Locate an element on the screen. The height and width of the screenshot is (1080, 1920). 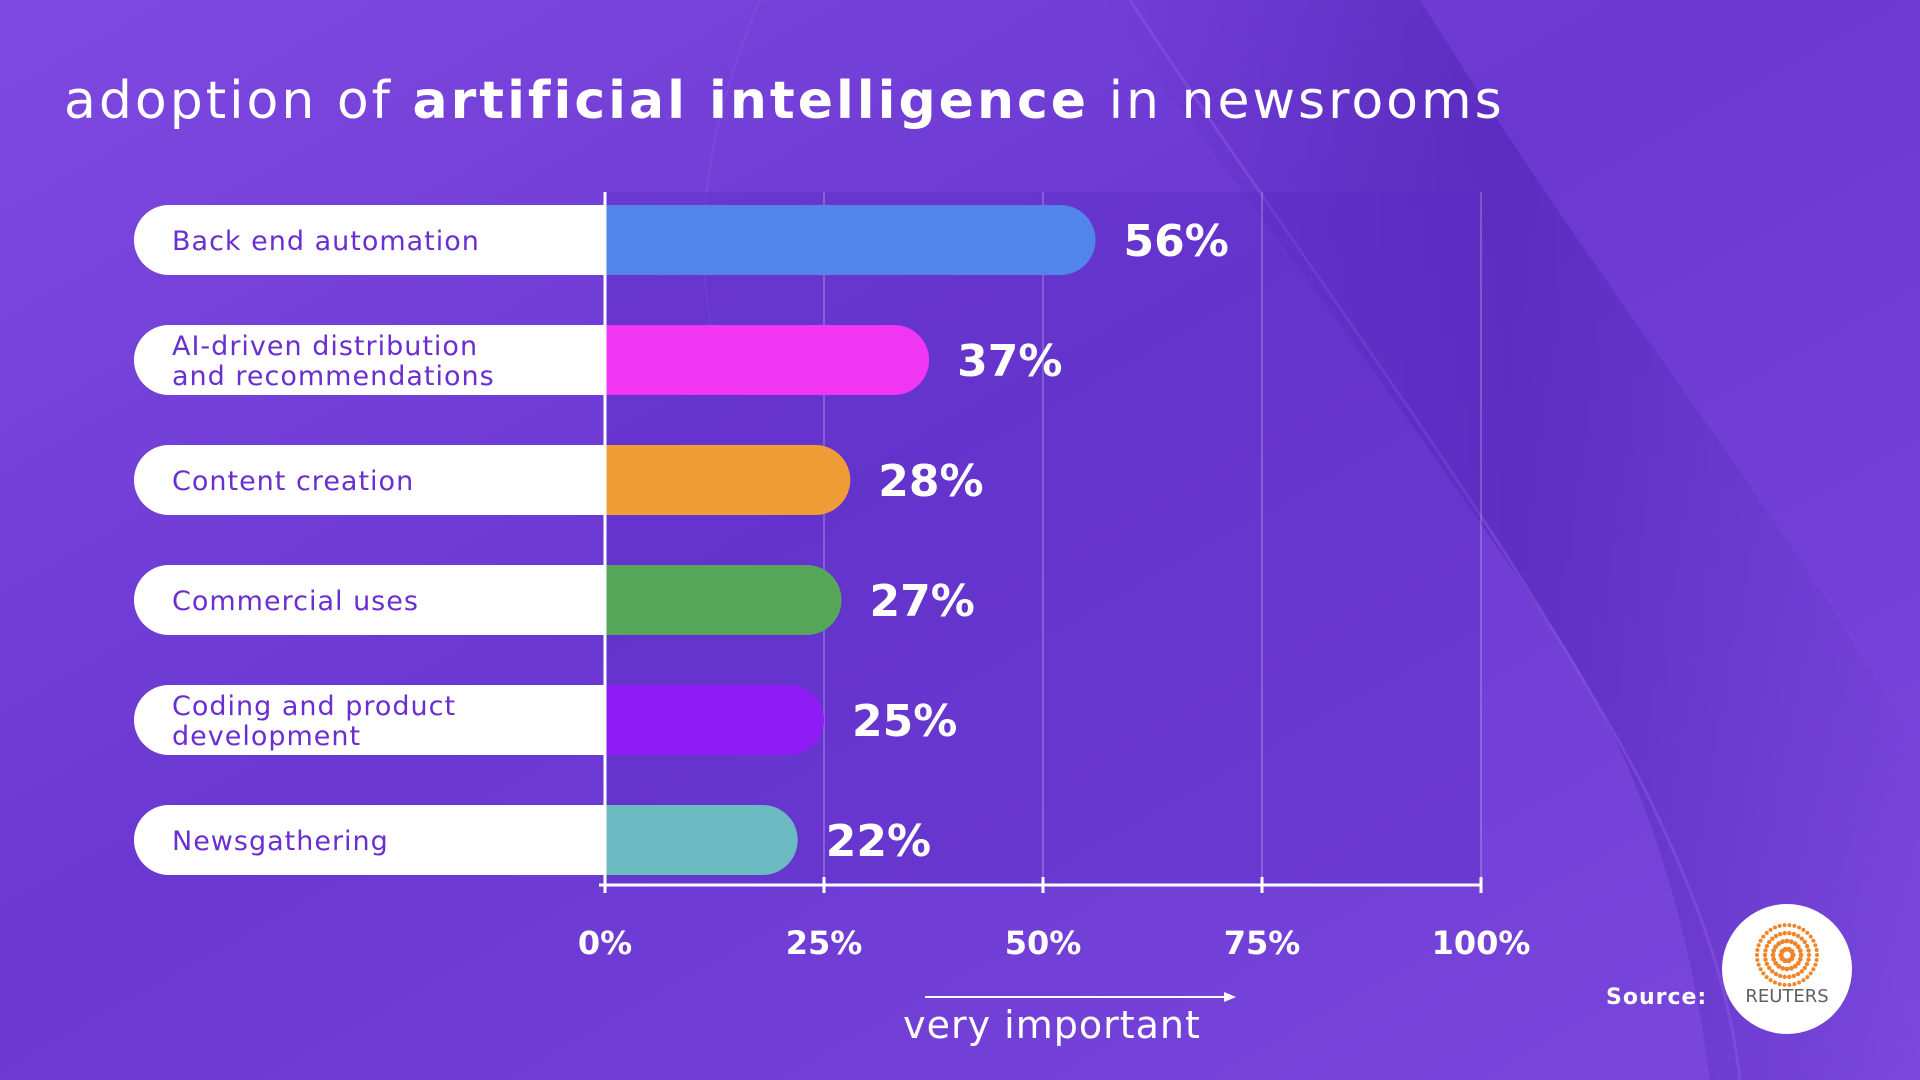
title-suffix: in newsrooms is located at coordinates (1297, 101).